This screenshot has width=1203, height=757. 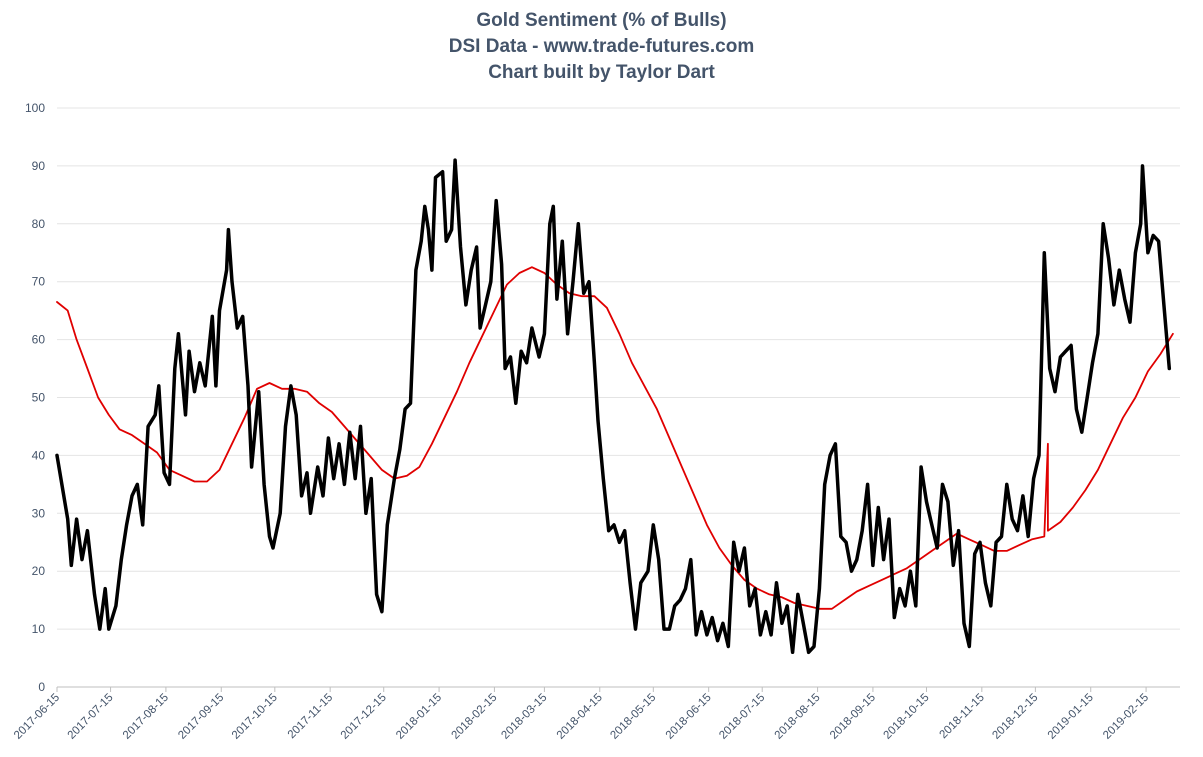 What do you see at coordinates (364, 717) in the screenshot?
I see `x-tick-label: 2017-12-15` at bounding box center [364, 717].